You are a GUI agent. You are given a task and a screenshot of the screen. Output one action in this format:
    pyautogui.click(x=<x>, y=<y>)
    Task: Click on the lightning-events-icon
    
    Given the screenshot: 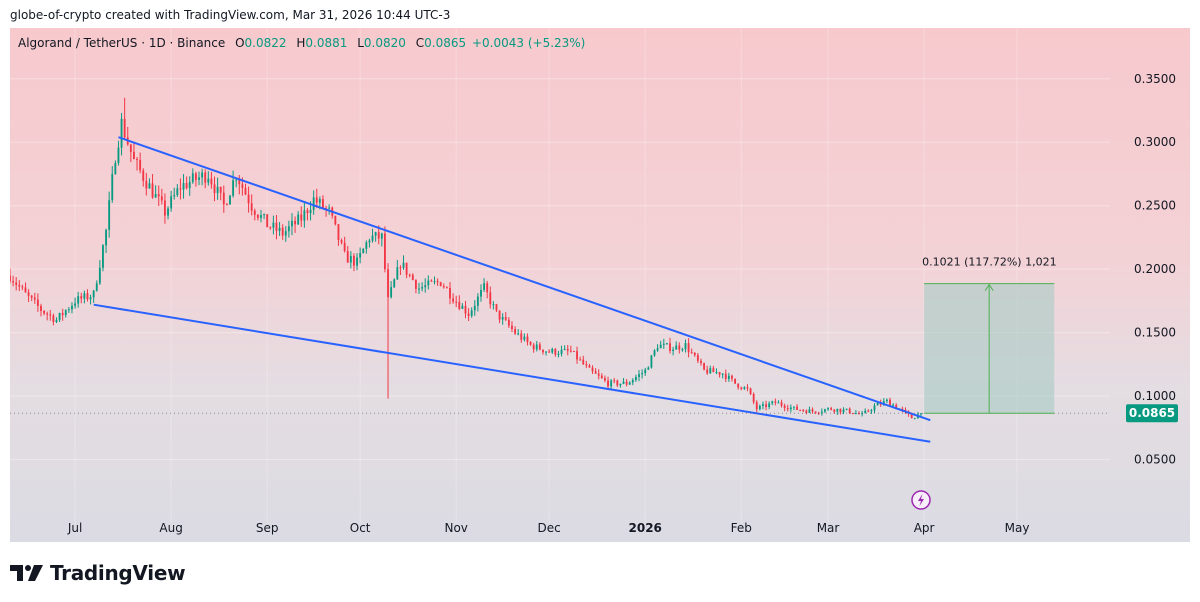 What is the action you would take?
    pyautogui.click(x=921, y=500)
    